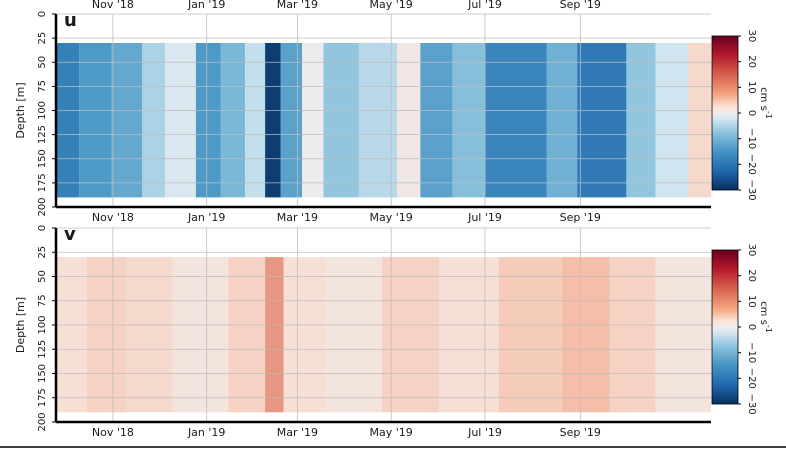 The image size is (786, 451). I want to click on x-tick-label-top: Nov '18, so click(113, 5).